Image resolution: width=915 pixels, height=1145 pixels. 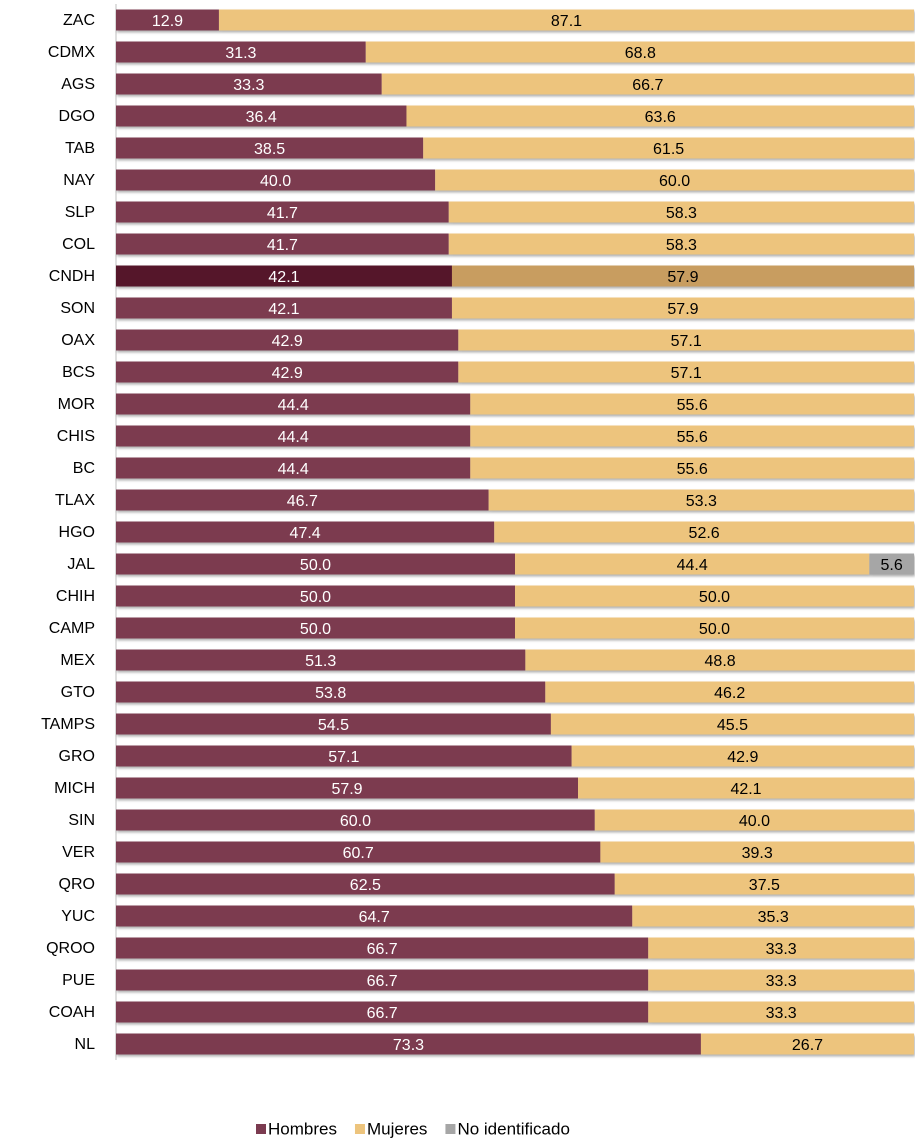 I want to click on data-label: 62.5, so click(x=365, y=885).